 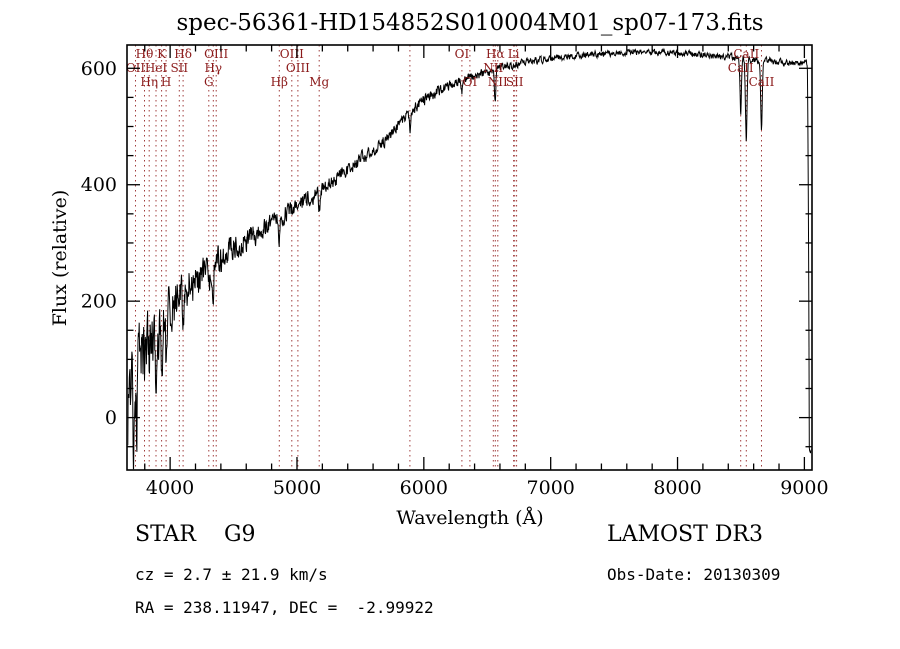 I want to click on y-axis-title: Flux (relative), so click(x=60, y=258).